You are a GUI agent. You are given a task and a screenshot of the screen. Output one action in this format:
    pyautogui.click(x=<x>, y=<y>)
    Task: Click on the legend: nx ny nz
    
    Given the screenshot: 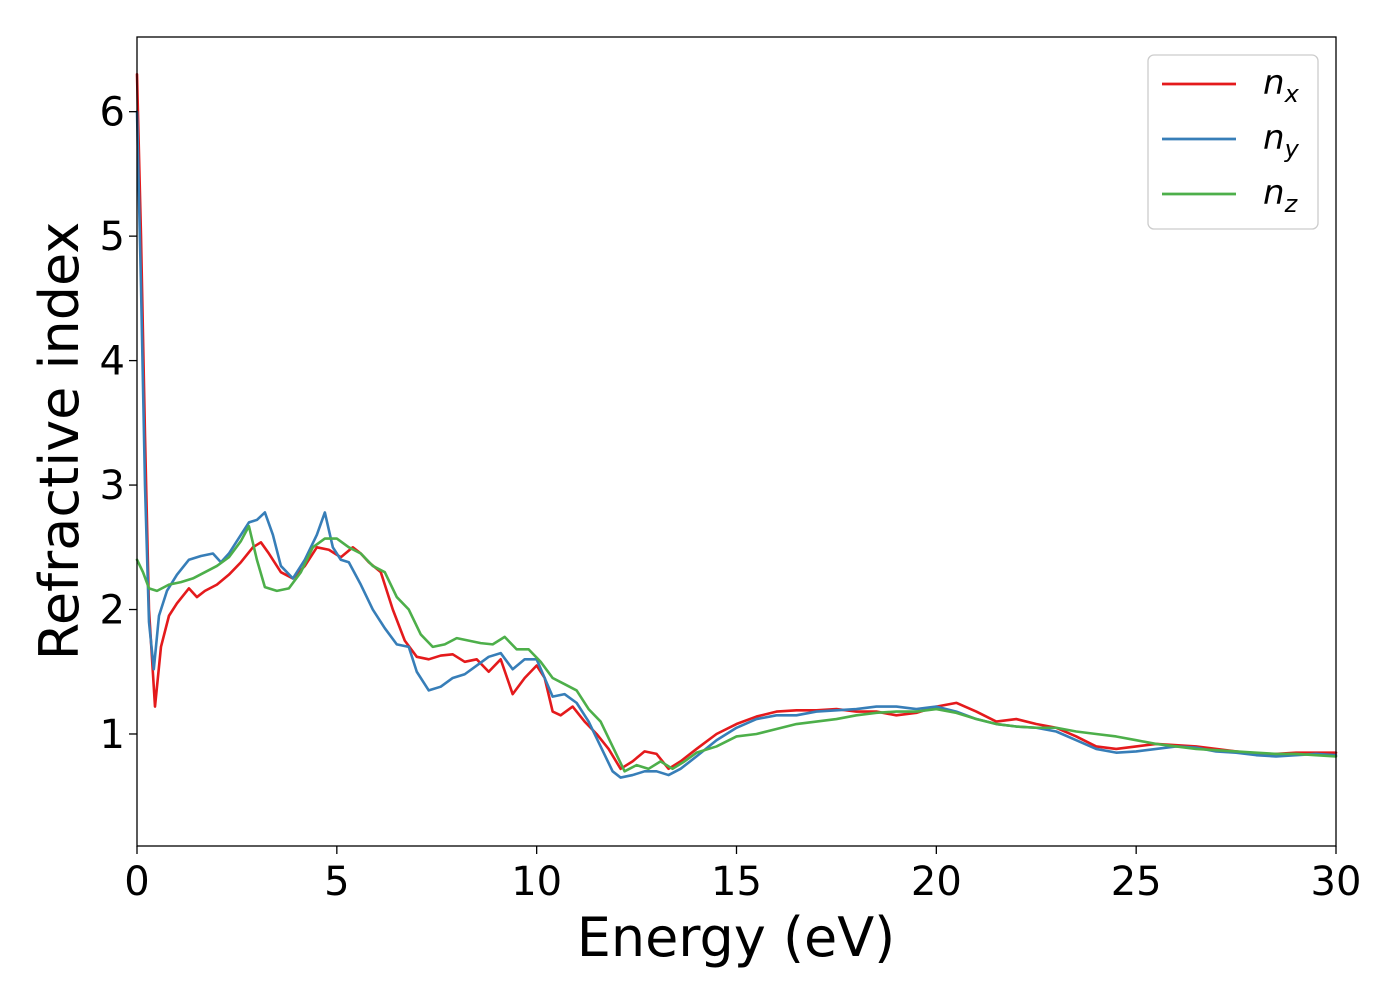 What is the action you would take?
    pyautogui.click(x=1233, y=142)
    